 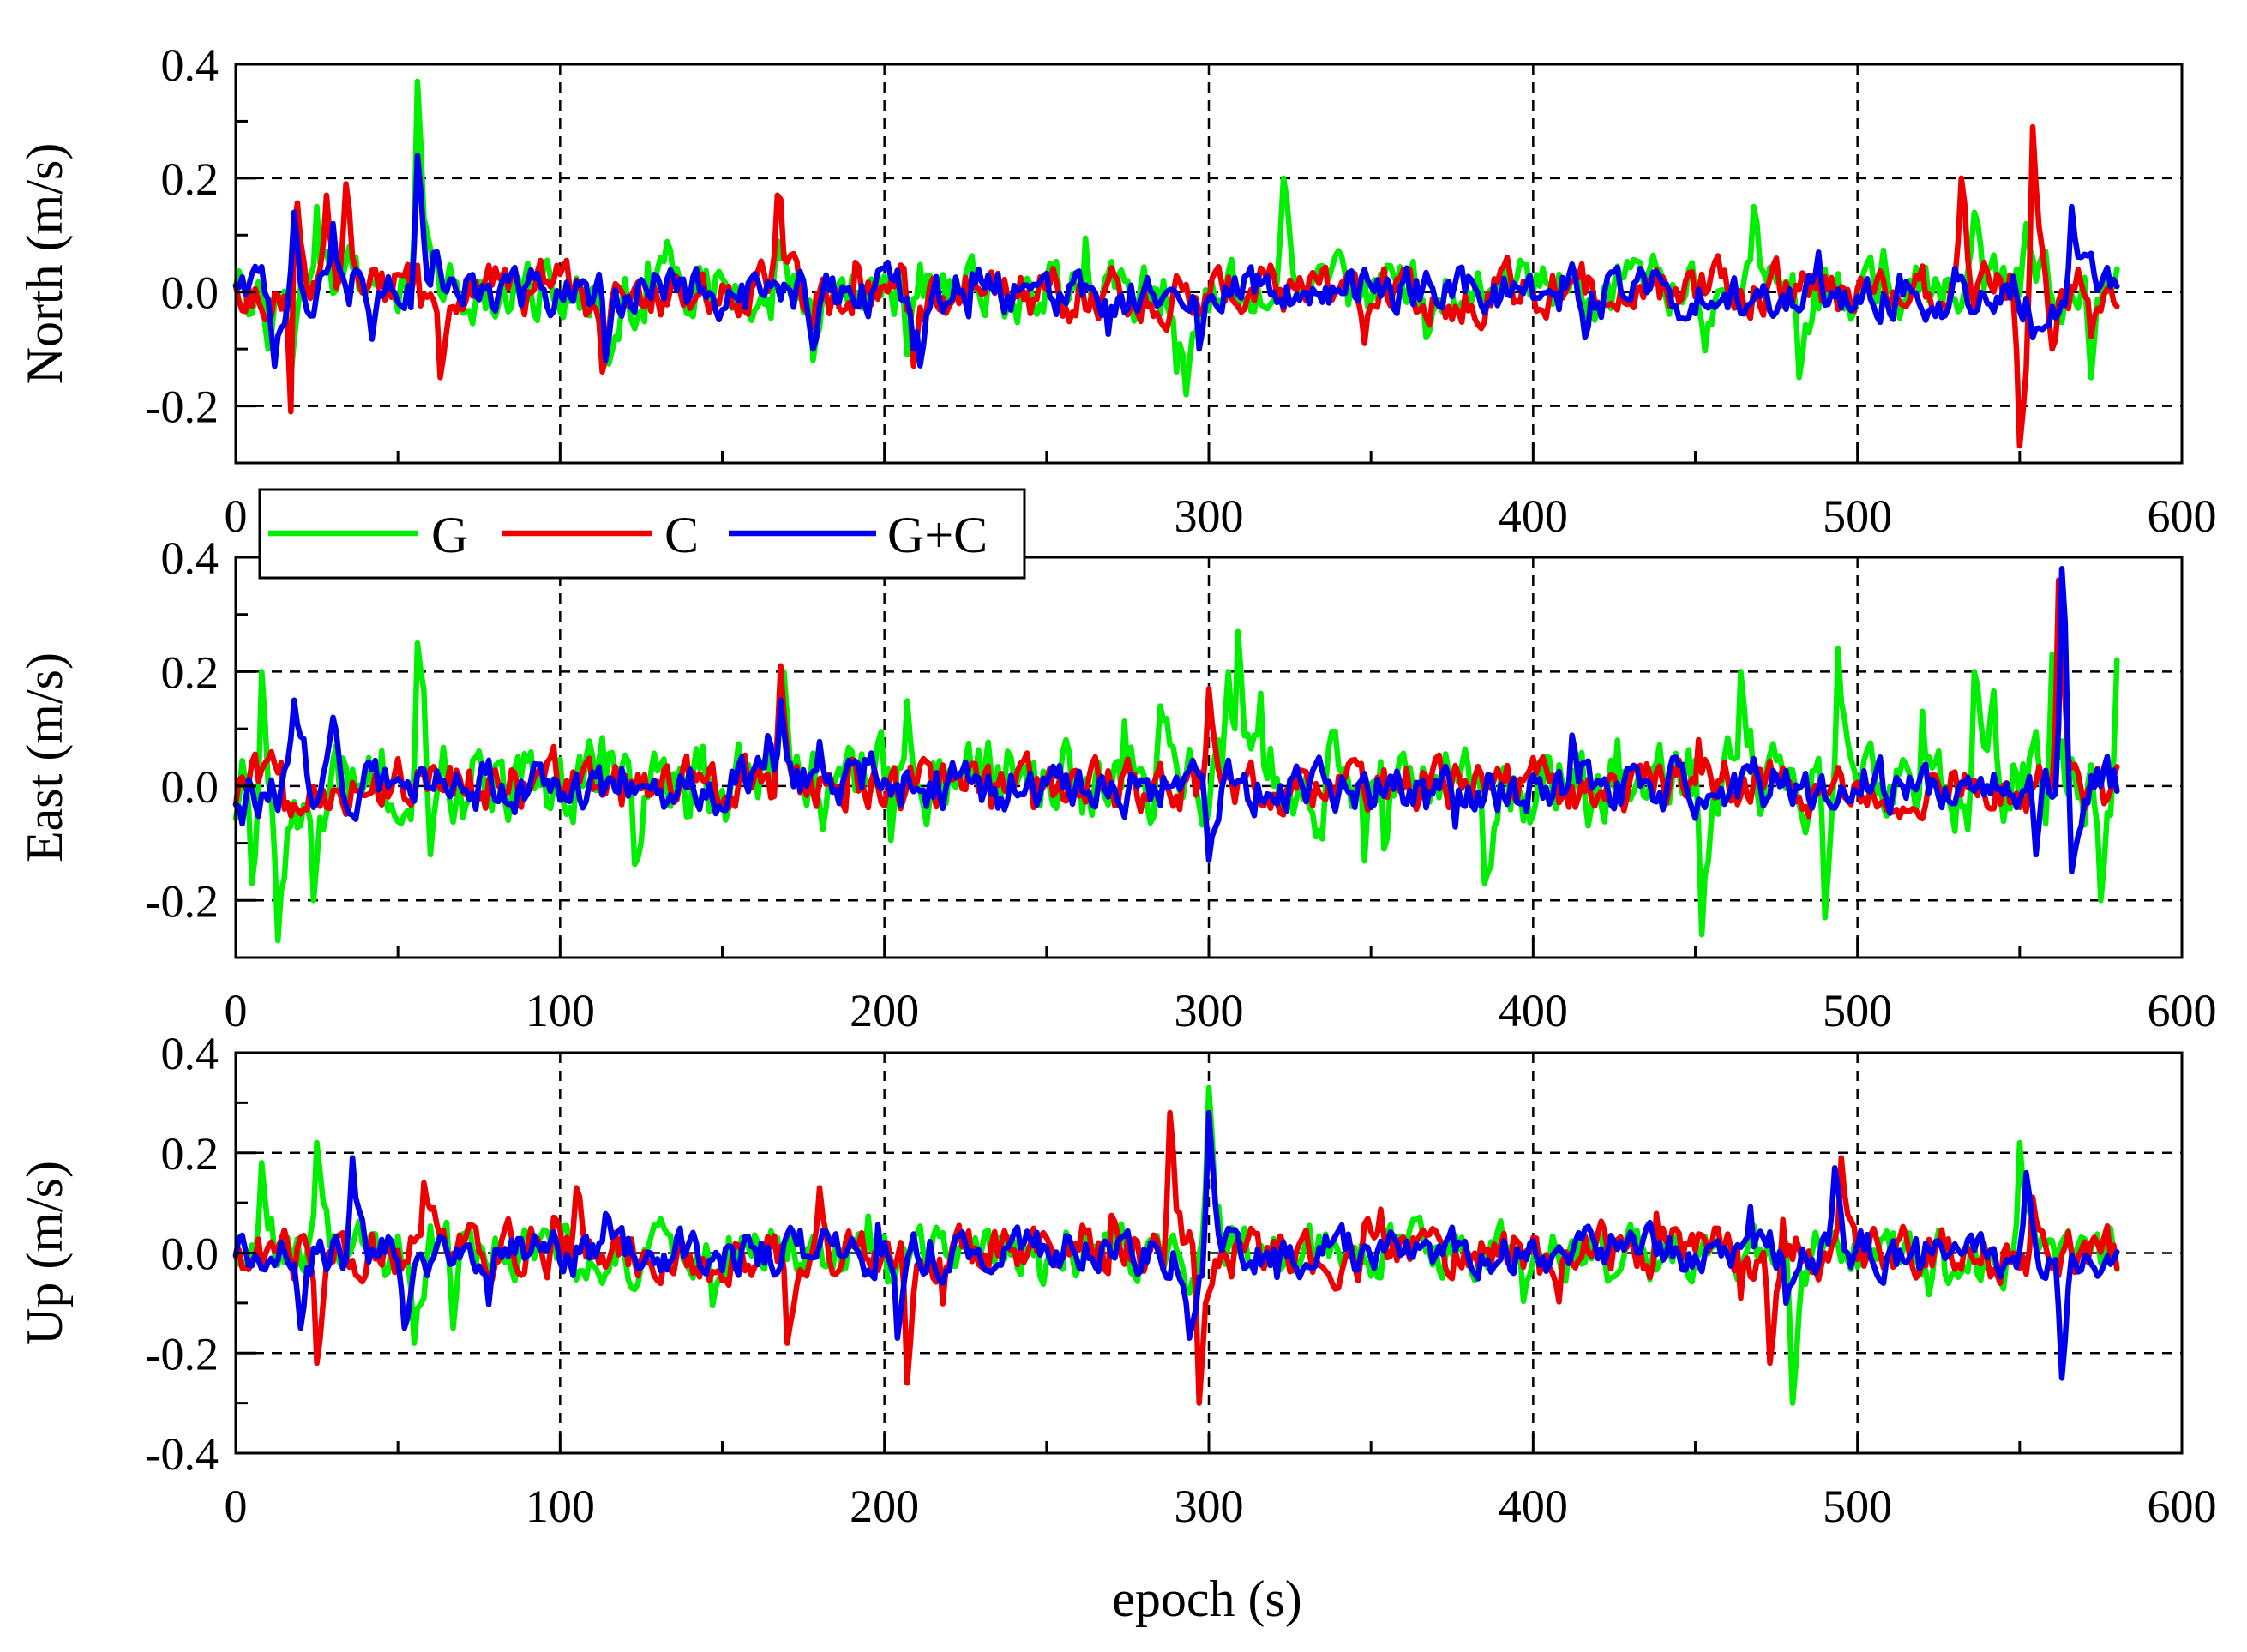 What do you see at coordinates (449, 535) in the screenshot?
I see `legend-label-g: G` at bounding box center [449, 535].